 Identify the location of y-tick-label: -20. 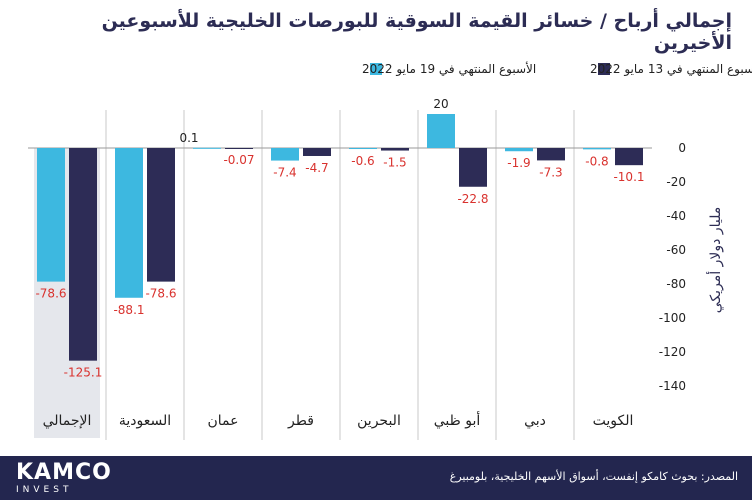
(676, 182).